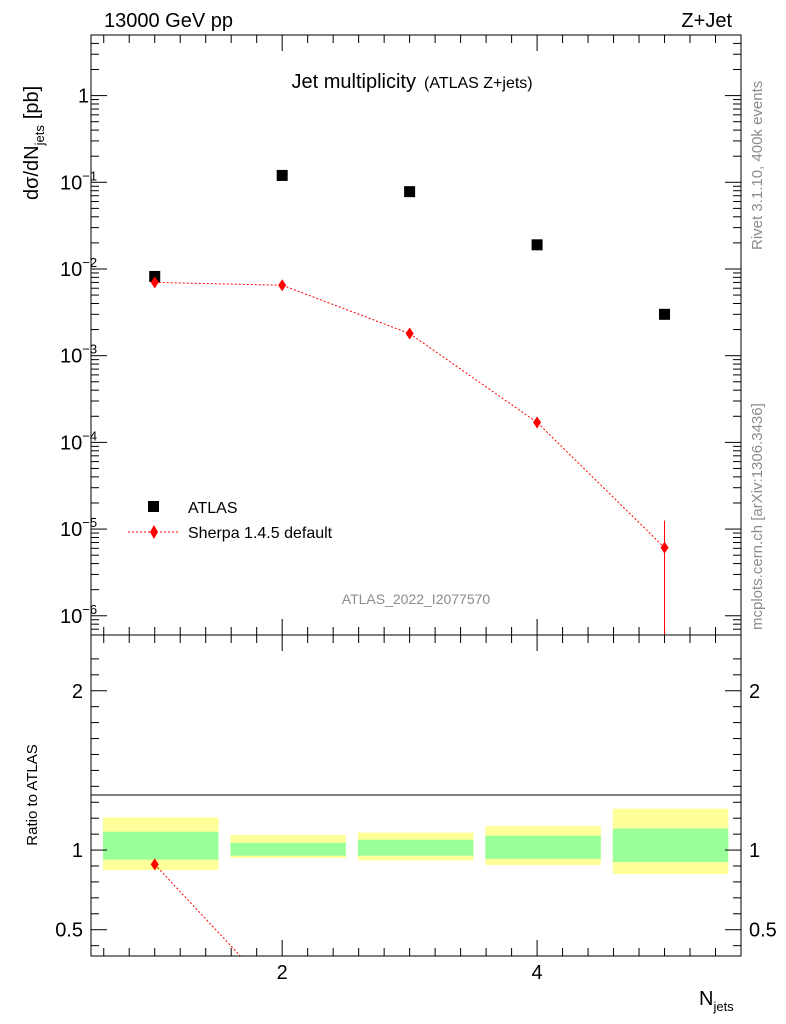 This screenshot has width=786, height=1024. Describe the element at coordinates (89, 609) in the screenshot. I see `y-tick-exp: −6` at that location.